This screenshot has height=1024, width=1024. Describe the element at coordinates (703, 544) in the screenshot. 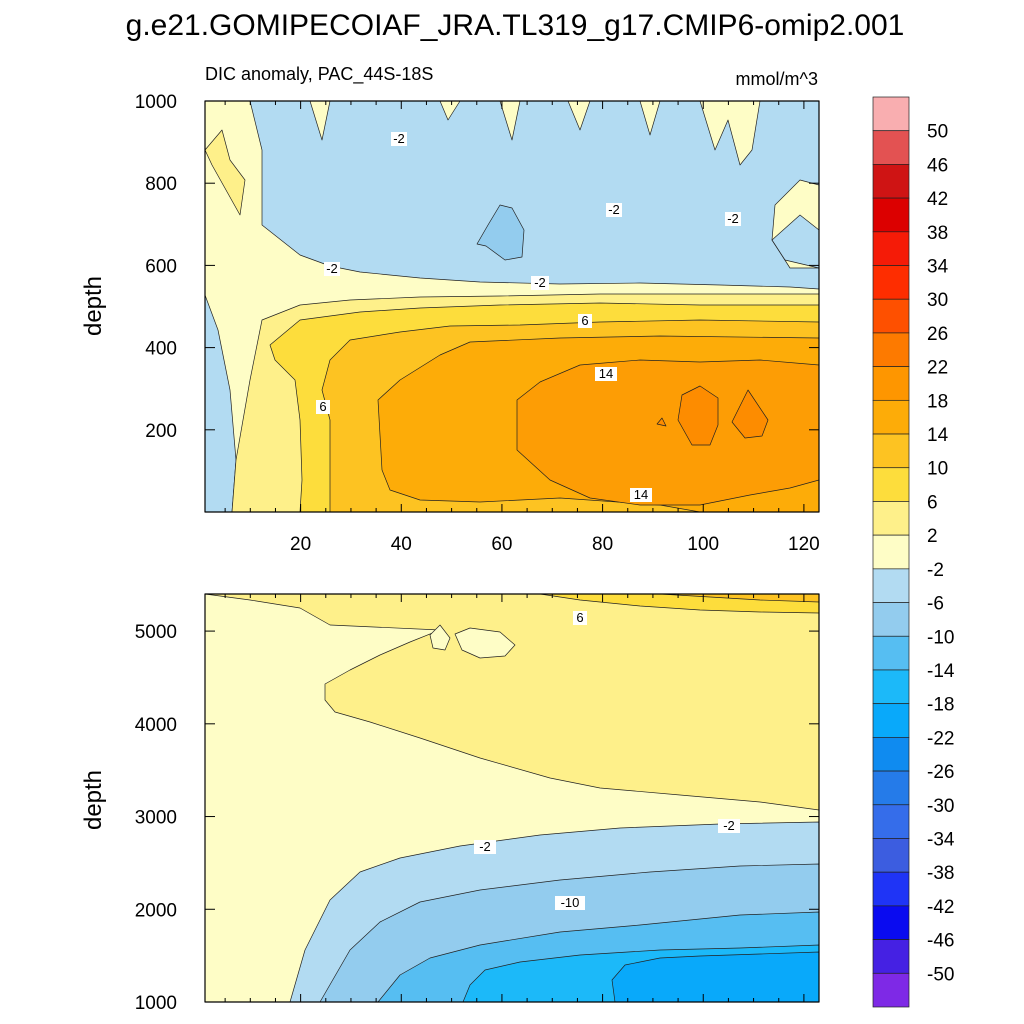

I see `top-x-tick-label: 100` at that location.